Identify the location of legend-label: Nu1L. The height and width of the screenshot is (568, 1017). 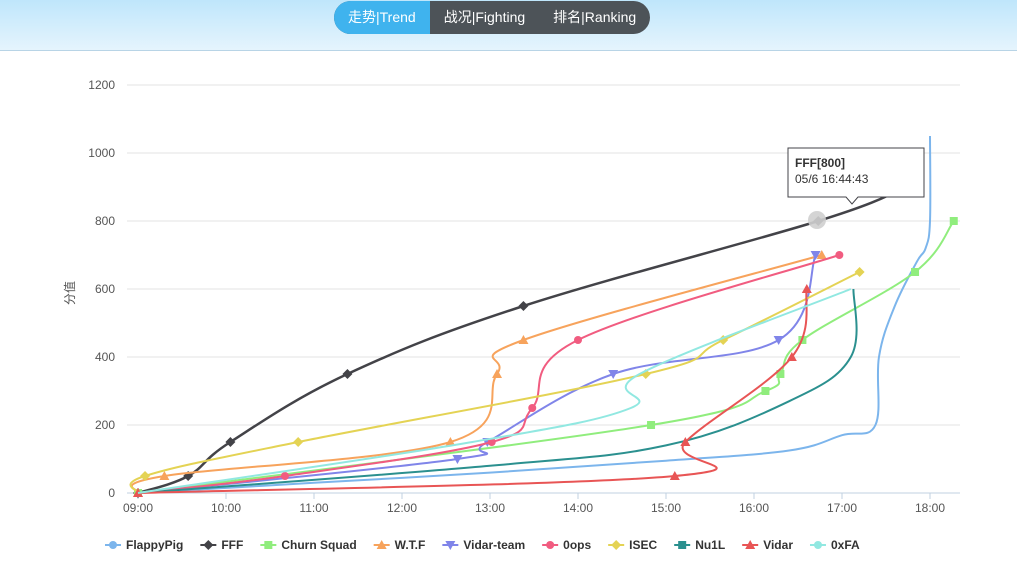
(710, 545).